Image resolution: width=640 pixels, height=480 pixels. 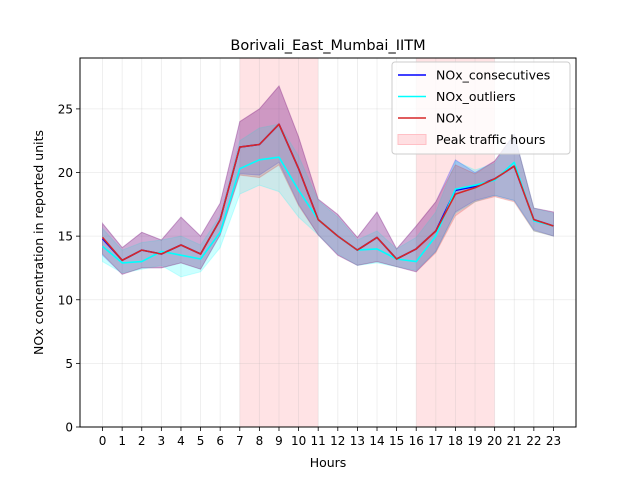 What do you see at coordinates (279, 441) in the screenshot?
I see `x-tick-label-9: 9` at bounding box center [279, 441].